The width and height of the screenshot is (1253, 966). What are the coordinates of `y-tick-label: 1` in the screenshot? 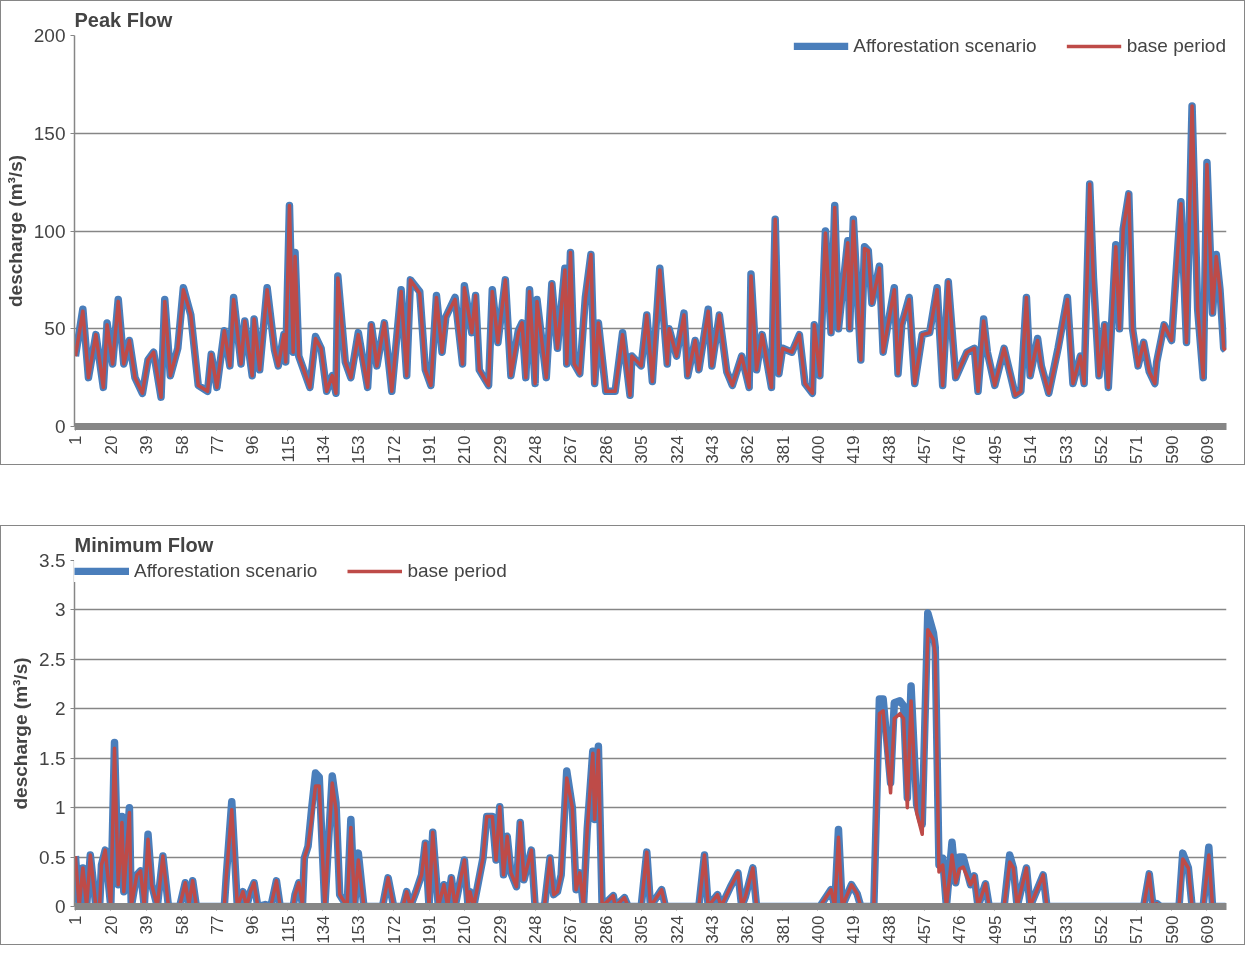 It's located at (60, 808).